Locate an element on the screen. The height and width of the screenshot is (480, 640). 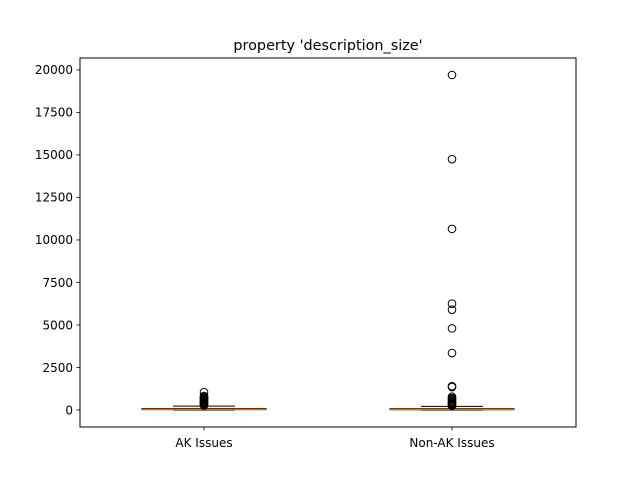
y-tick-label: 10000 is located at coordinates (54, 240).